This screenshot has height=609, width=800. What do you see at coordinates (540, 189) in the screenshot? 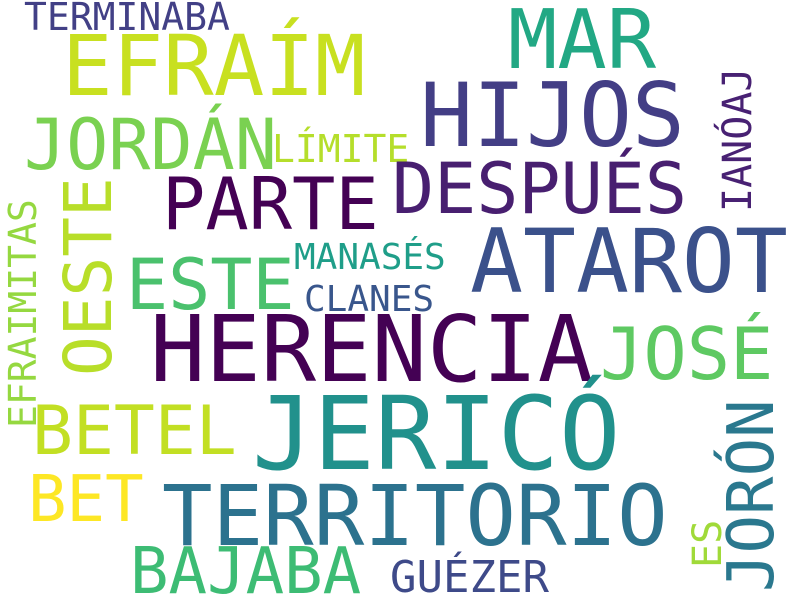
I see `word-despues: DESPUÉS` at bounding box center [540, 189].